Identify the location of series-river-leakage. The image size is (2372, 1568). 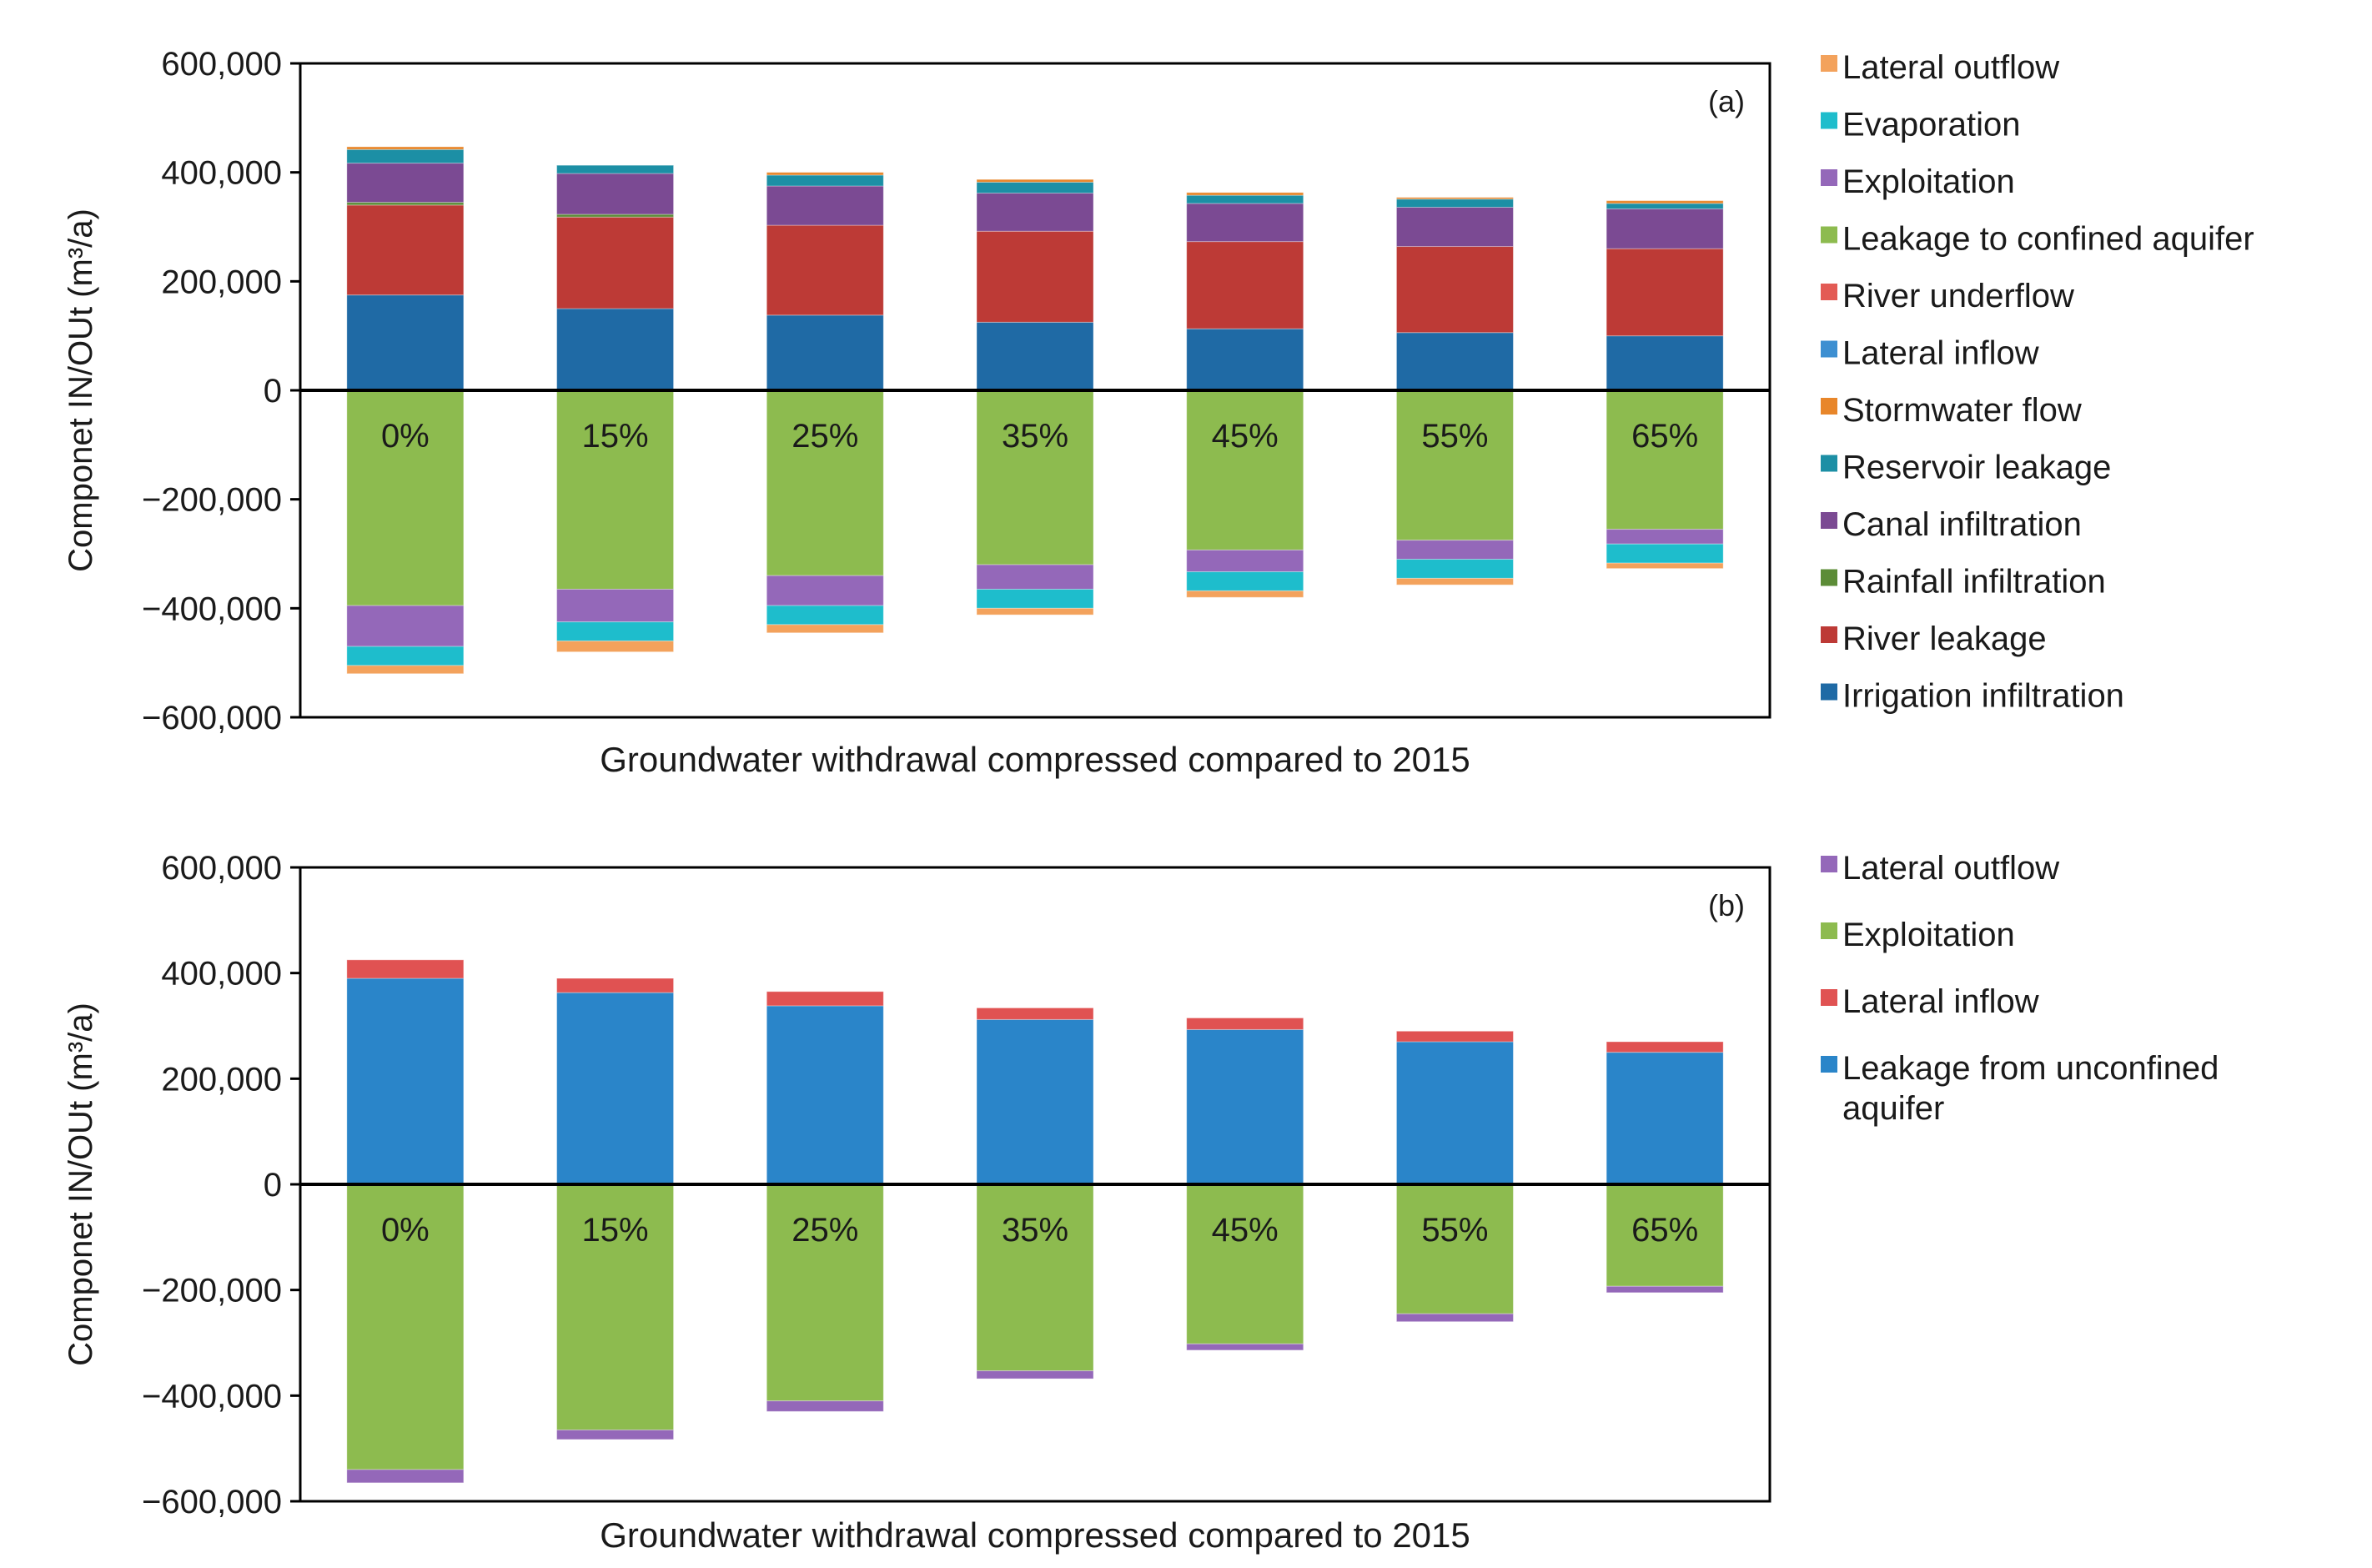
(1035, 270).